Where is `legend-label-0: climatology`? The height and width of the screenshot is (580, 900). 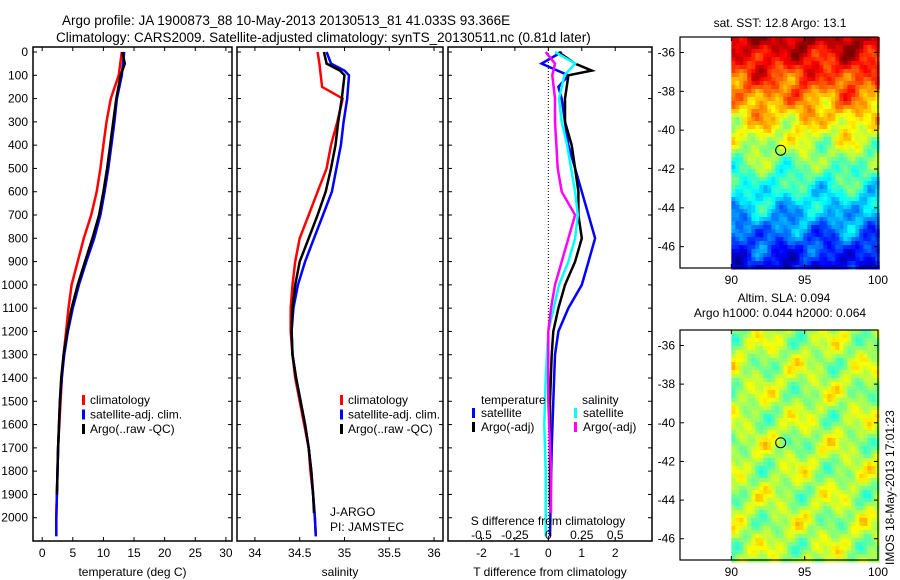 legend-label-0: climatology is located at coordinates (378, 400).